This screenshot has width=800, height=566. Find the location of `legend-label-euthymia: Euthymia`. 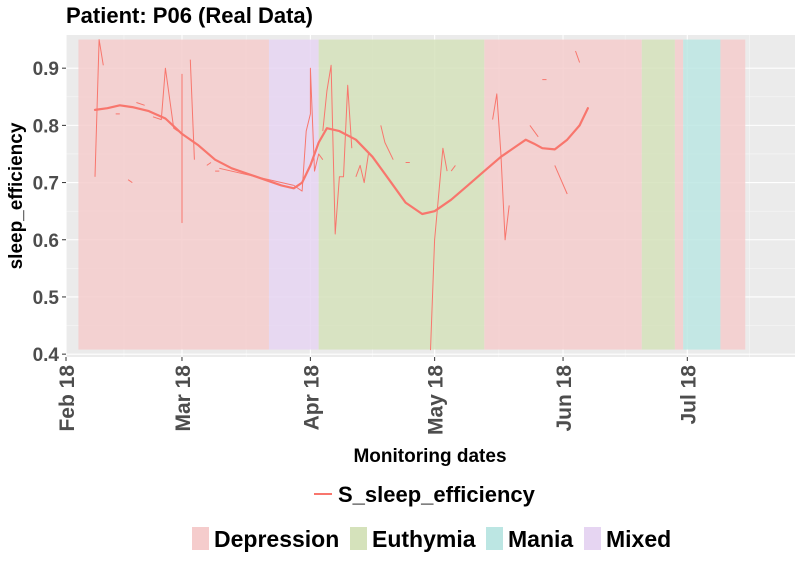

legend-label-euthymia: Euthymia is located at coordinates (424, 539).